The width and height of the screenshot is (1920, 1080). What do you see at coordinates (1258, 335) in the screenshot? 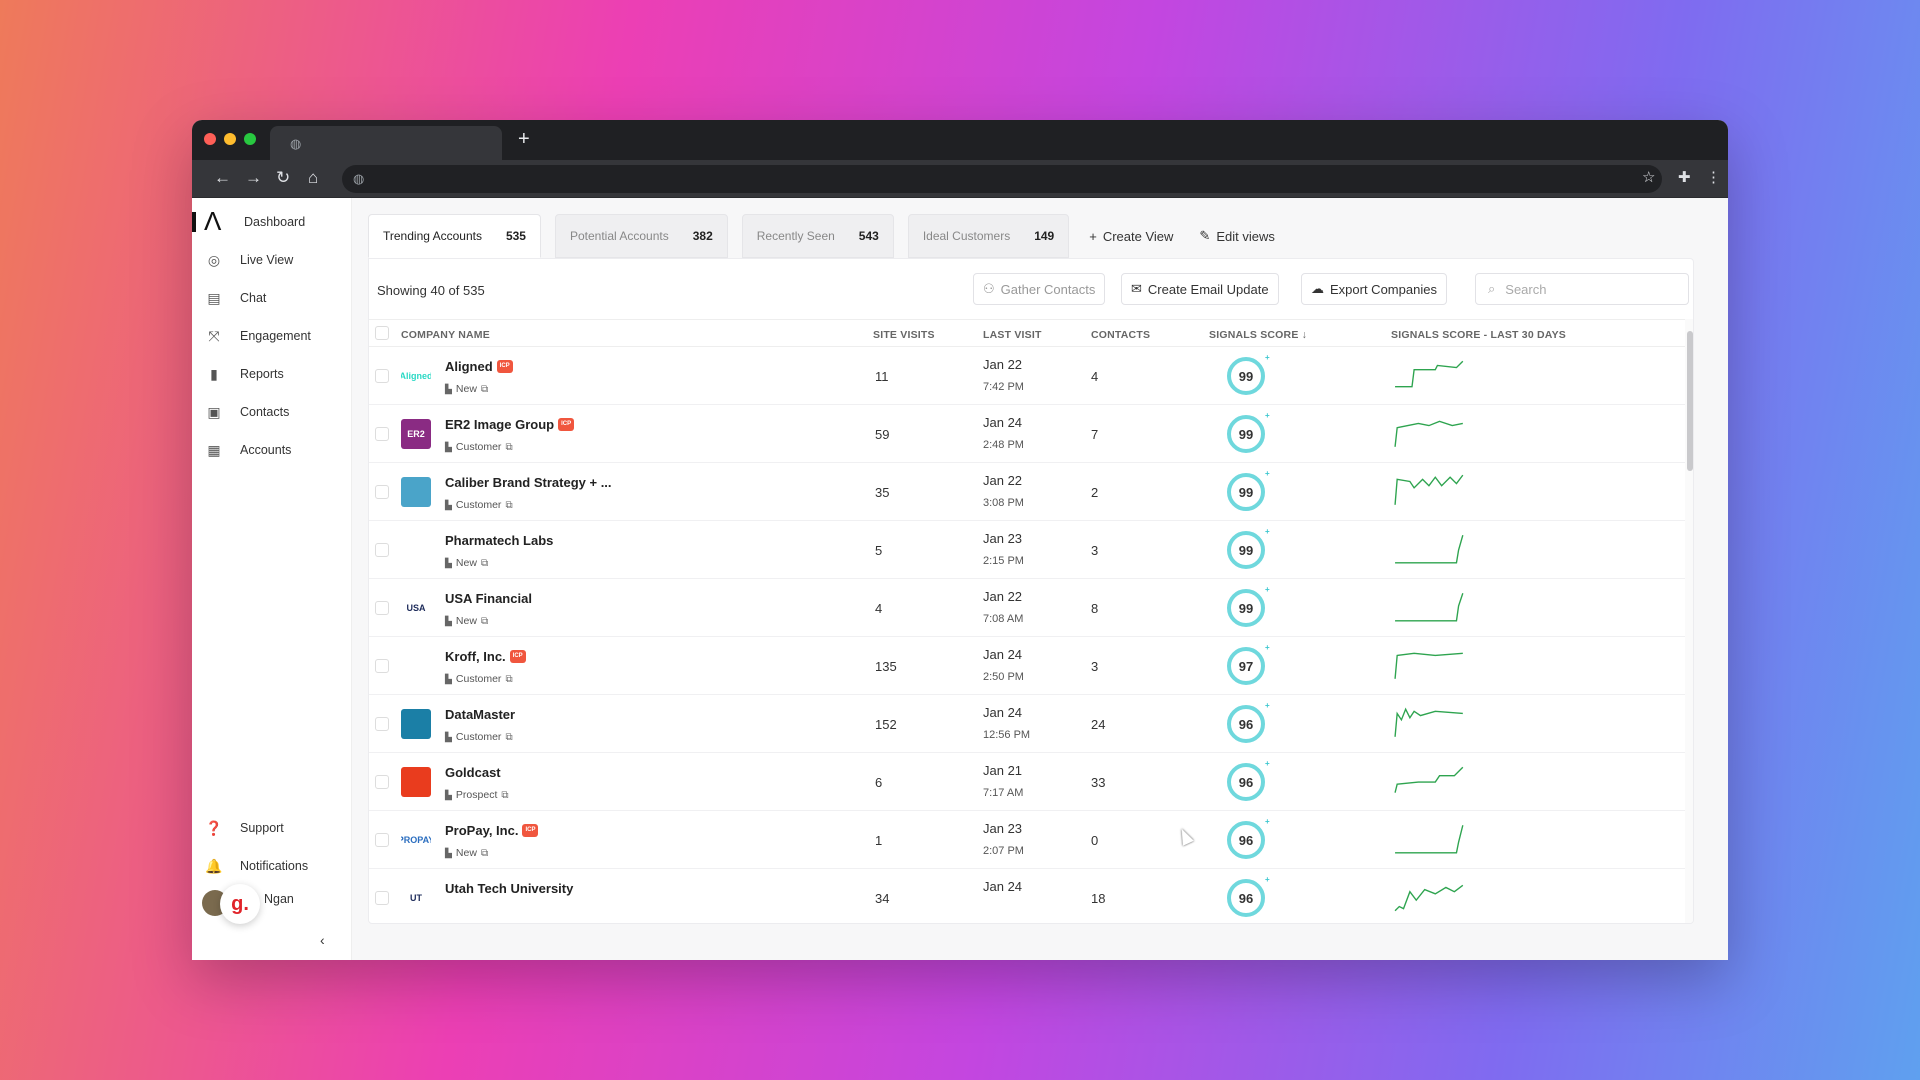
I see `header-signals-score: Signals Score ↓` at bounding box center [1258, 335].